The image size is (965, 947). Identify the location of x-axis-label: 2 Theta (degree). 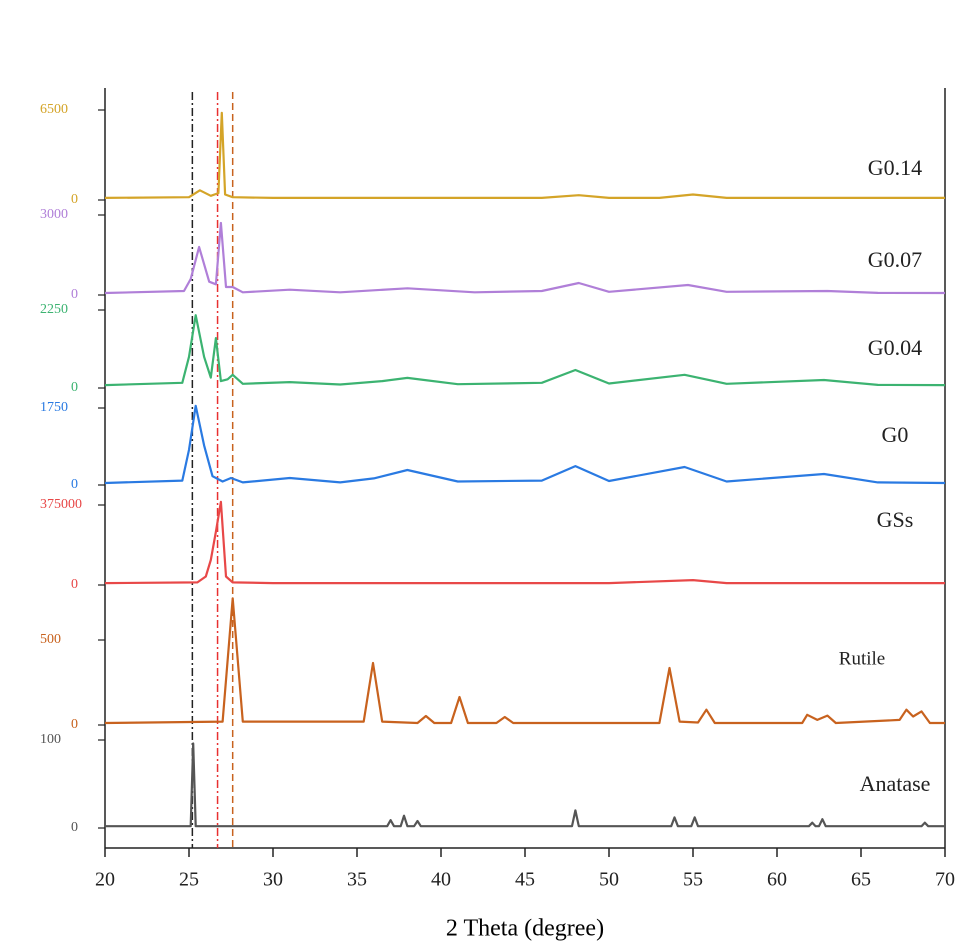
(525, 929).